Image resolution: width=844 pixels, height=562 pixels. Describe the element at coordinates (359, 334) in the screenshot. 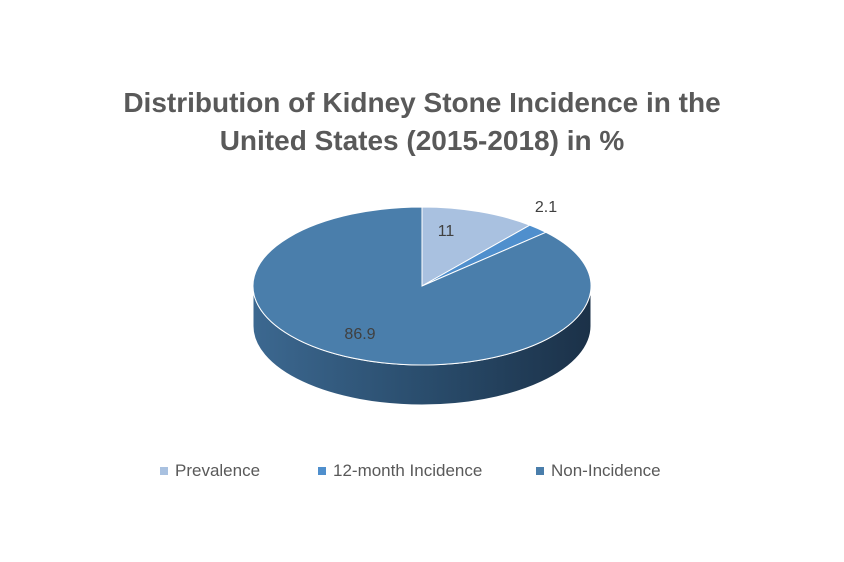

I see `data-label: 86.9` at that location.